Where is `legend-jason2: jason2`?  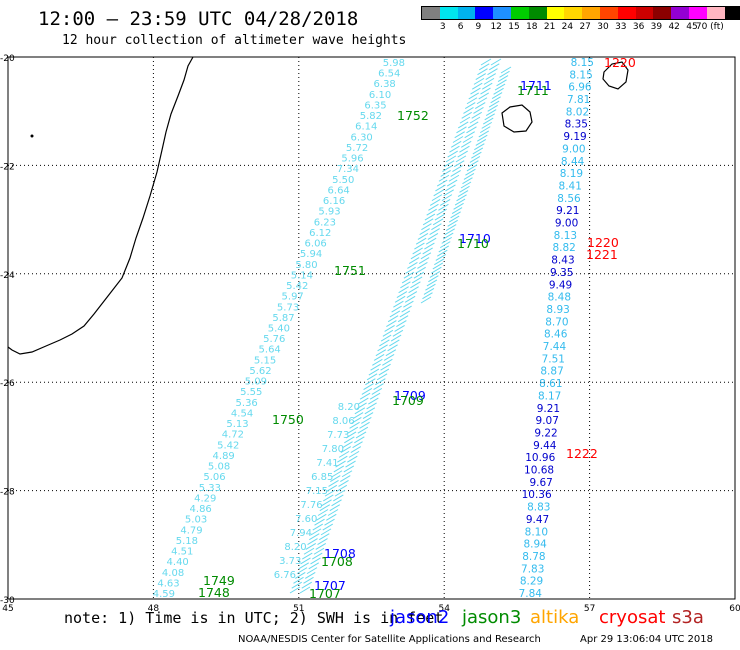 legend-jason2: jason2 is located at coordinates (420, 617).